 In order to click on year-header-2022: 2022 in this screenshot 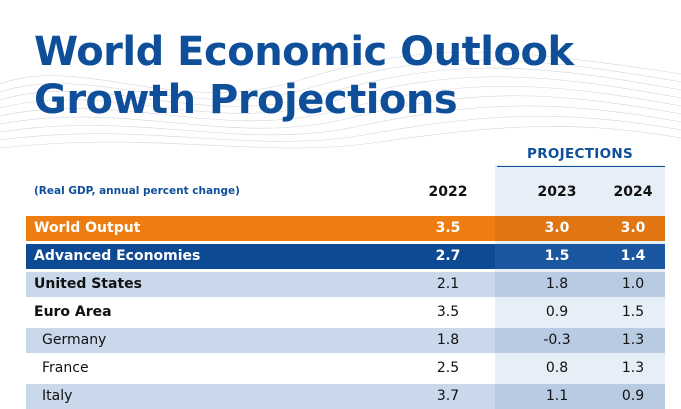, I will do `click(448, 192)`.